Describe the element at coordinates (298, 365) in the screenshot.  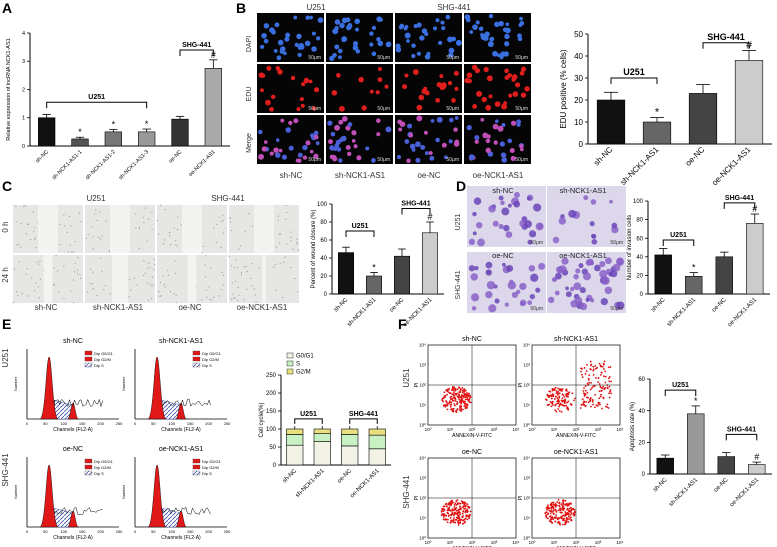
I see `legend-label: S` at that location.